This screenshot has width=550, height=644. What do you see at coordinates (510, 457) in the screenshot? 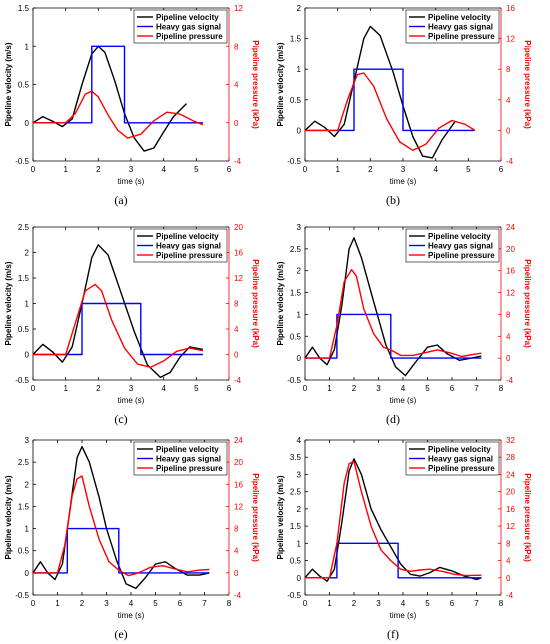
I see `y2-tick-label: 28` at bounding box center [510, 457].